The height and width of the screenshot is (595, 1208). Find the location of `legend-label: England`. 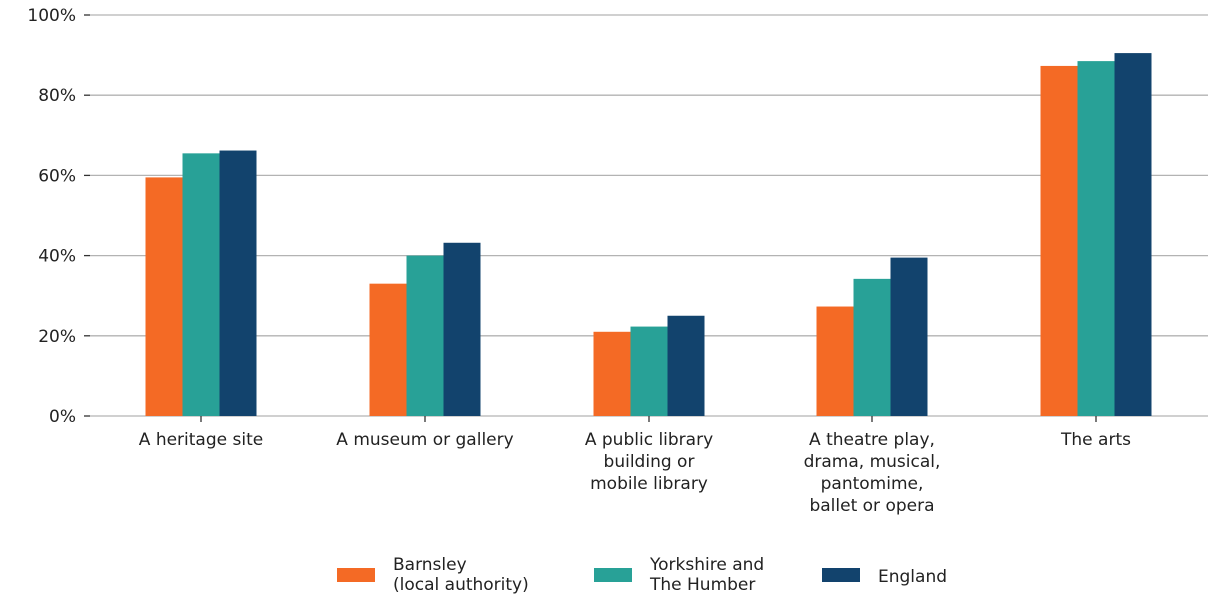

legend-label: England is located at coordinates (912, 577).